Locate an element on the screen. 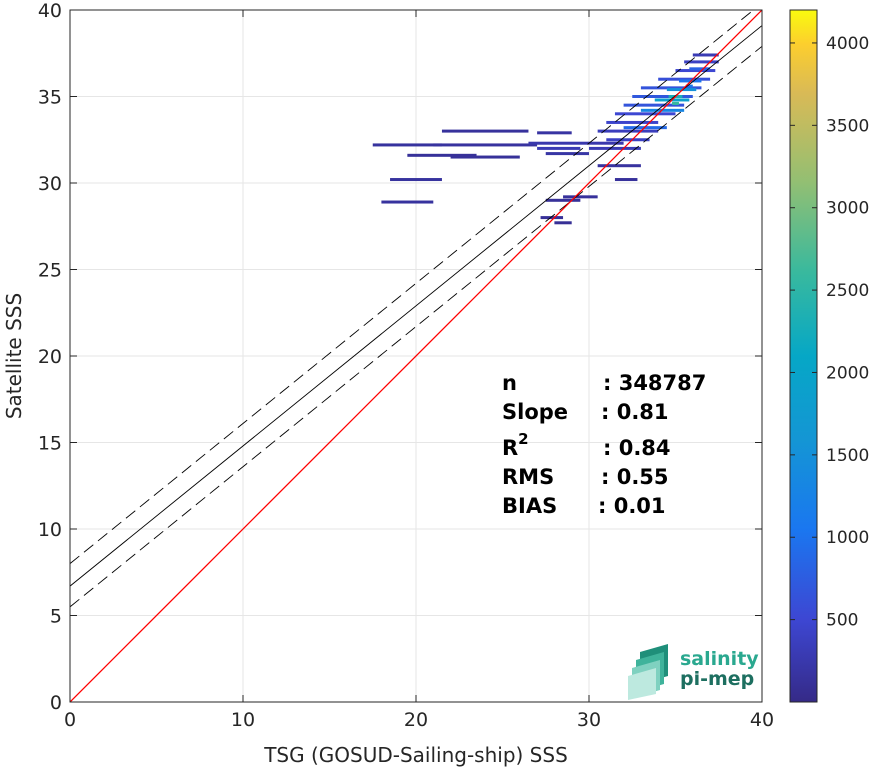 This screenshot has height=768, width=879. x-tick-label-2: 20 is located at coordinates (416, 720).